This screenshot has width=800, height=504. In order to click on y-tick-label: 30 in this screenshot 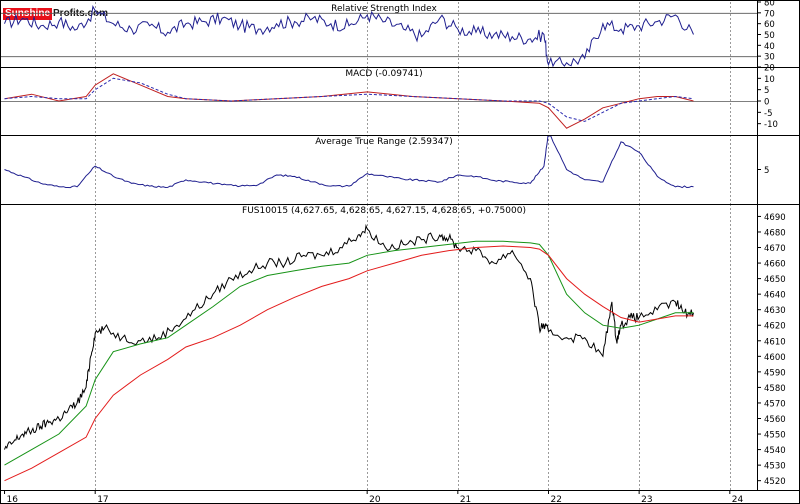, I will do `click(769, 58)`.